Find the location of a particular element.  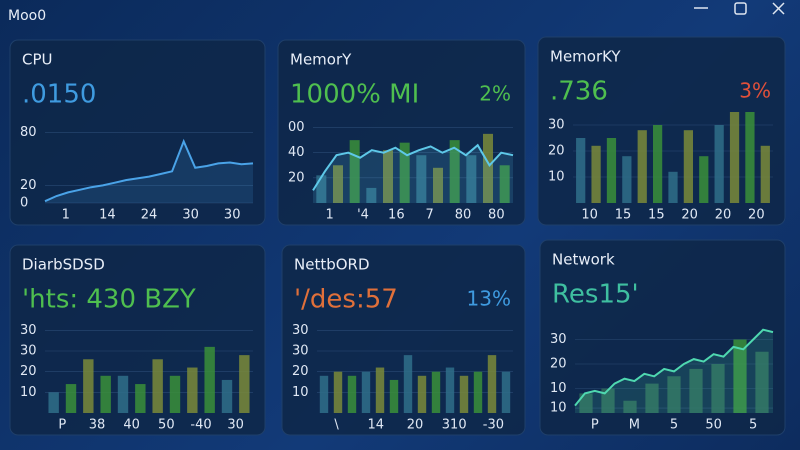

x-tick-label: \ is located at coordinates (336, 425).